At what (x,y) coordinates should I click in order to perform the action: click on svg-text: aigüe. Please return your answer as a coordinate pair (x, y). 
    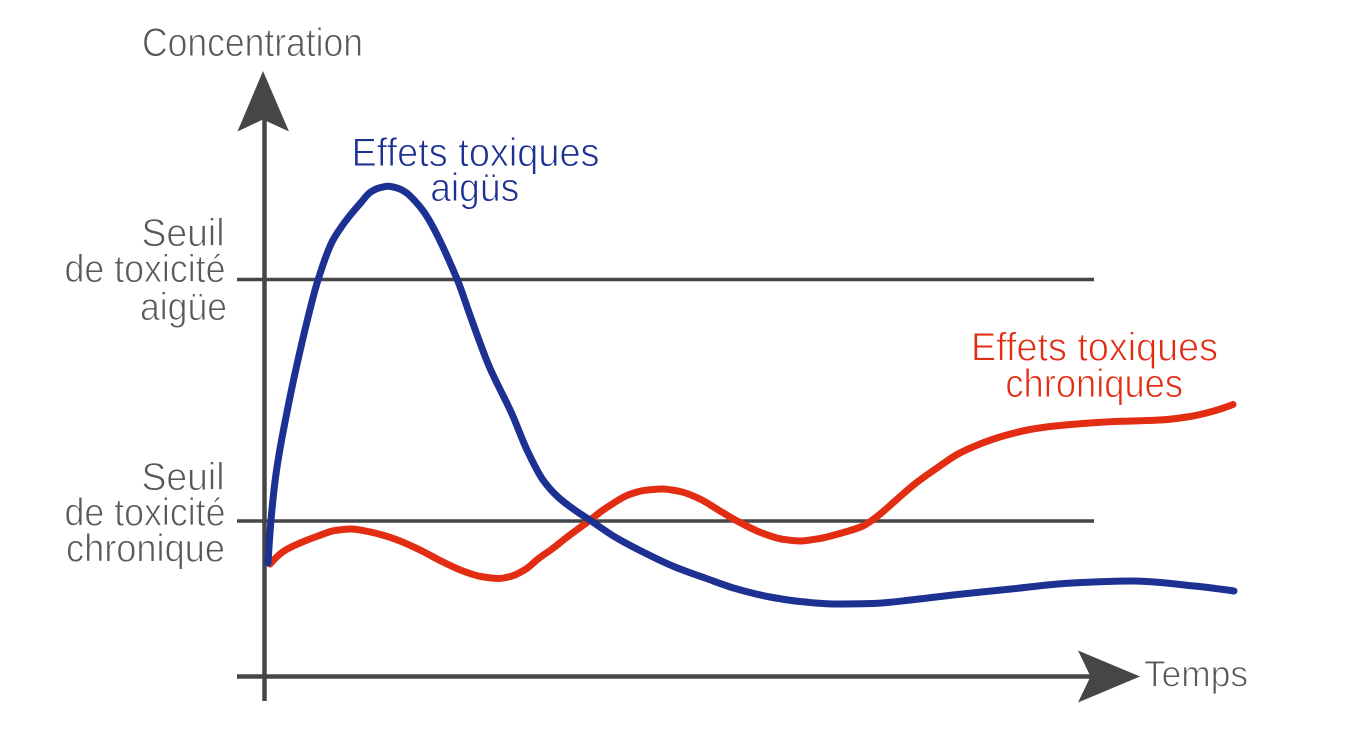
    Looking at the image, I should click on (183, 307).